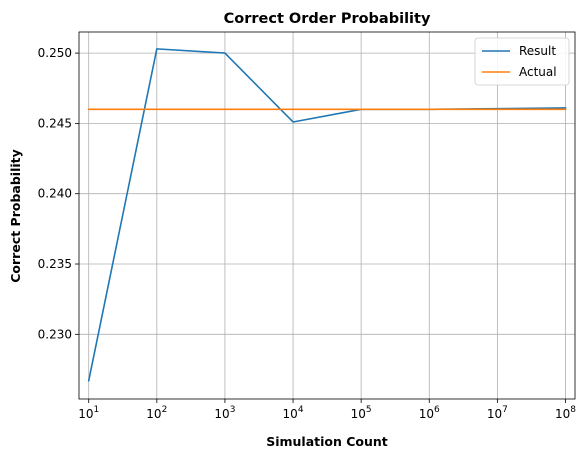  Describe the element at coordinates (55, 123) in the screenshot. I see `y-tick-label: 0.245` at that location.